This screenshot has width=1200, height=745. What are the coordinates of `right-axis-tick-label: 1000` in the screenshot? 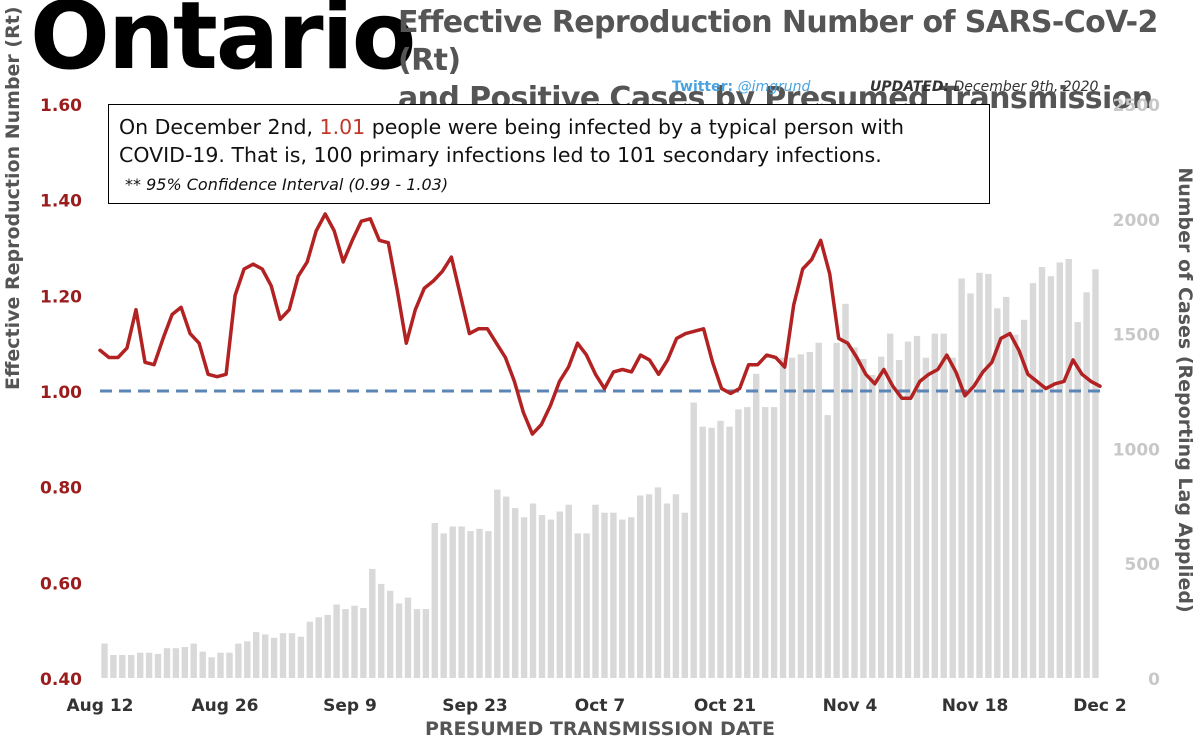 It's located at (1136, 450).